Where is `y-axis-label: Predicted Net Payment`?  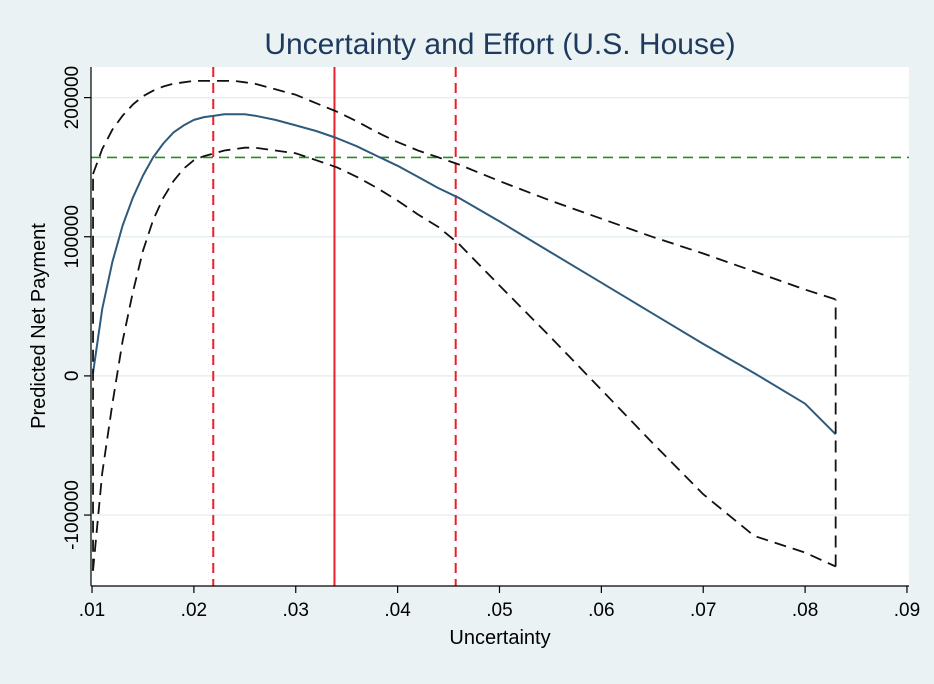
y-axis-label: Predicted Net Payment is located at coordinates (39, 326).